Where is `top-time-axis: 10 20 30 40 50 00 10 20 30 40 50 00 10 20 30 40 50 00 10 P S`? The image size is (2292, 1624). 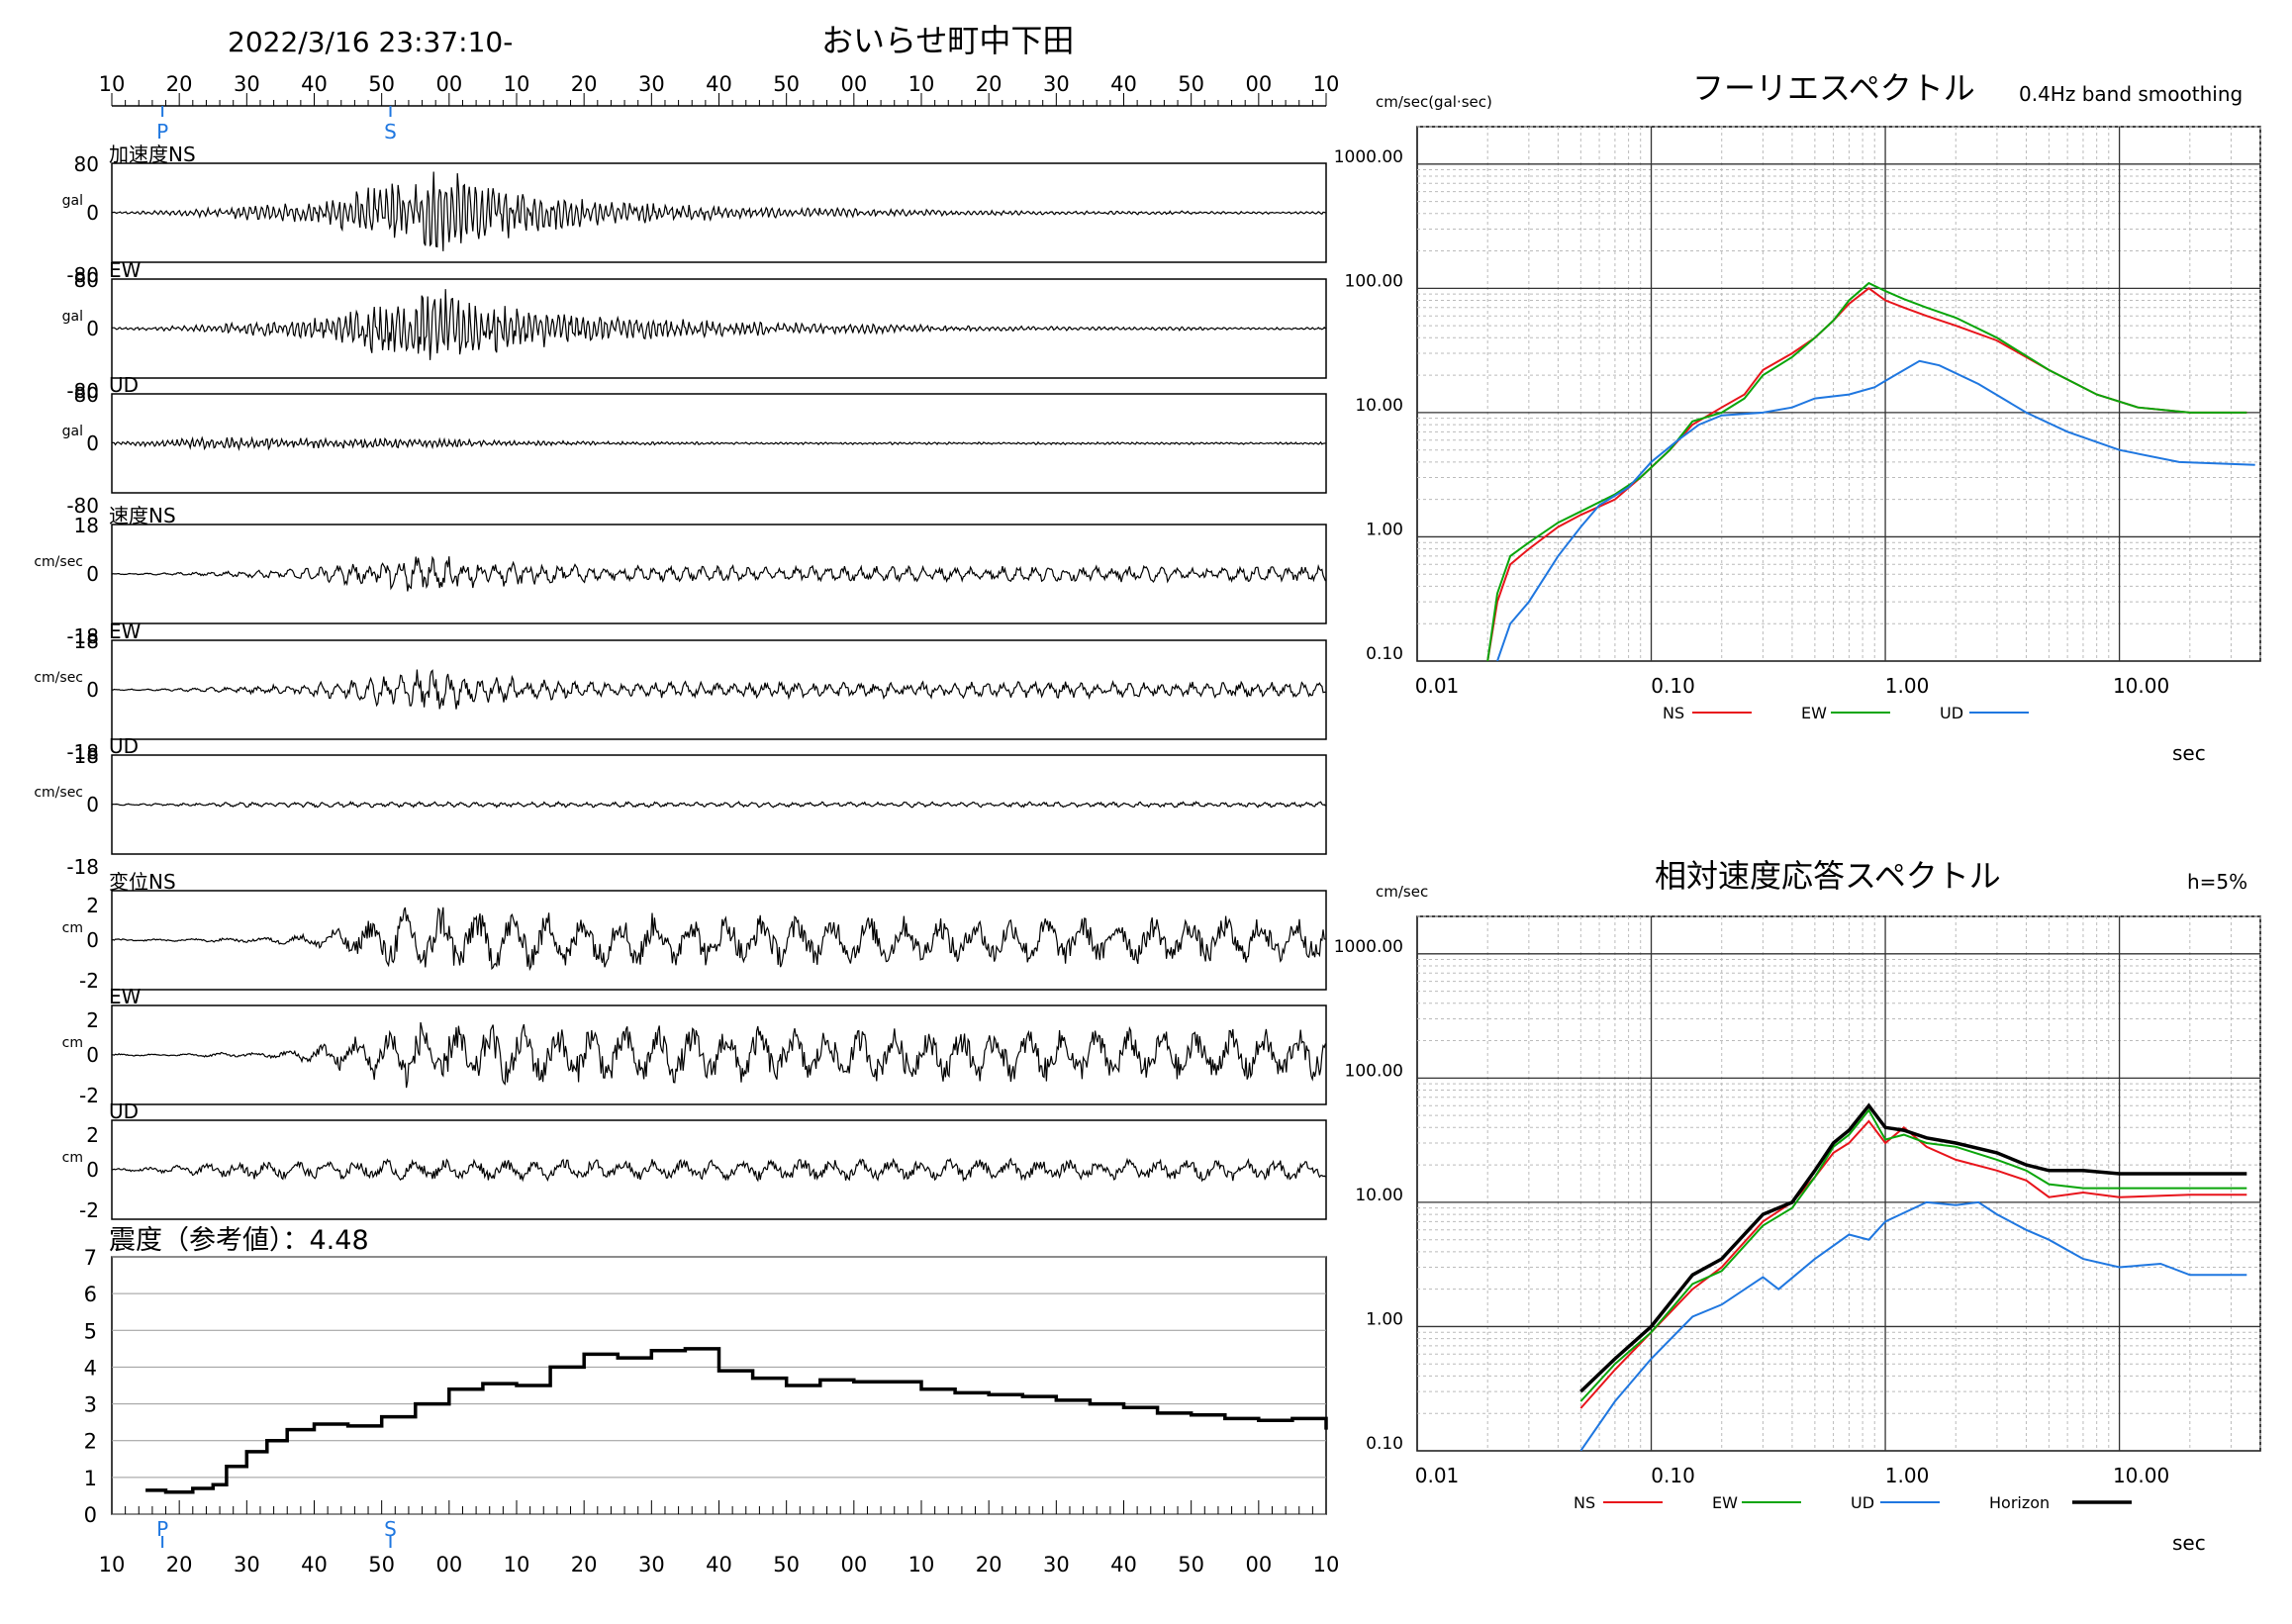 top-time-axis: 10 20 30 40 50 00 10 20 30 40 50 00 10 20 30 40 50 00 10 P S is located at coordinates (719, 107).